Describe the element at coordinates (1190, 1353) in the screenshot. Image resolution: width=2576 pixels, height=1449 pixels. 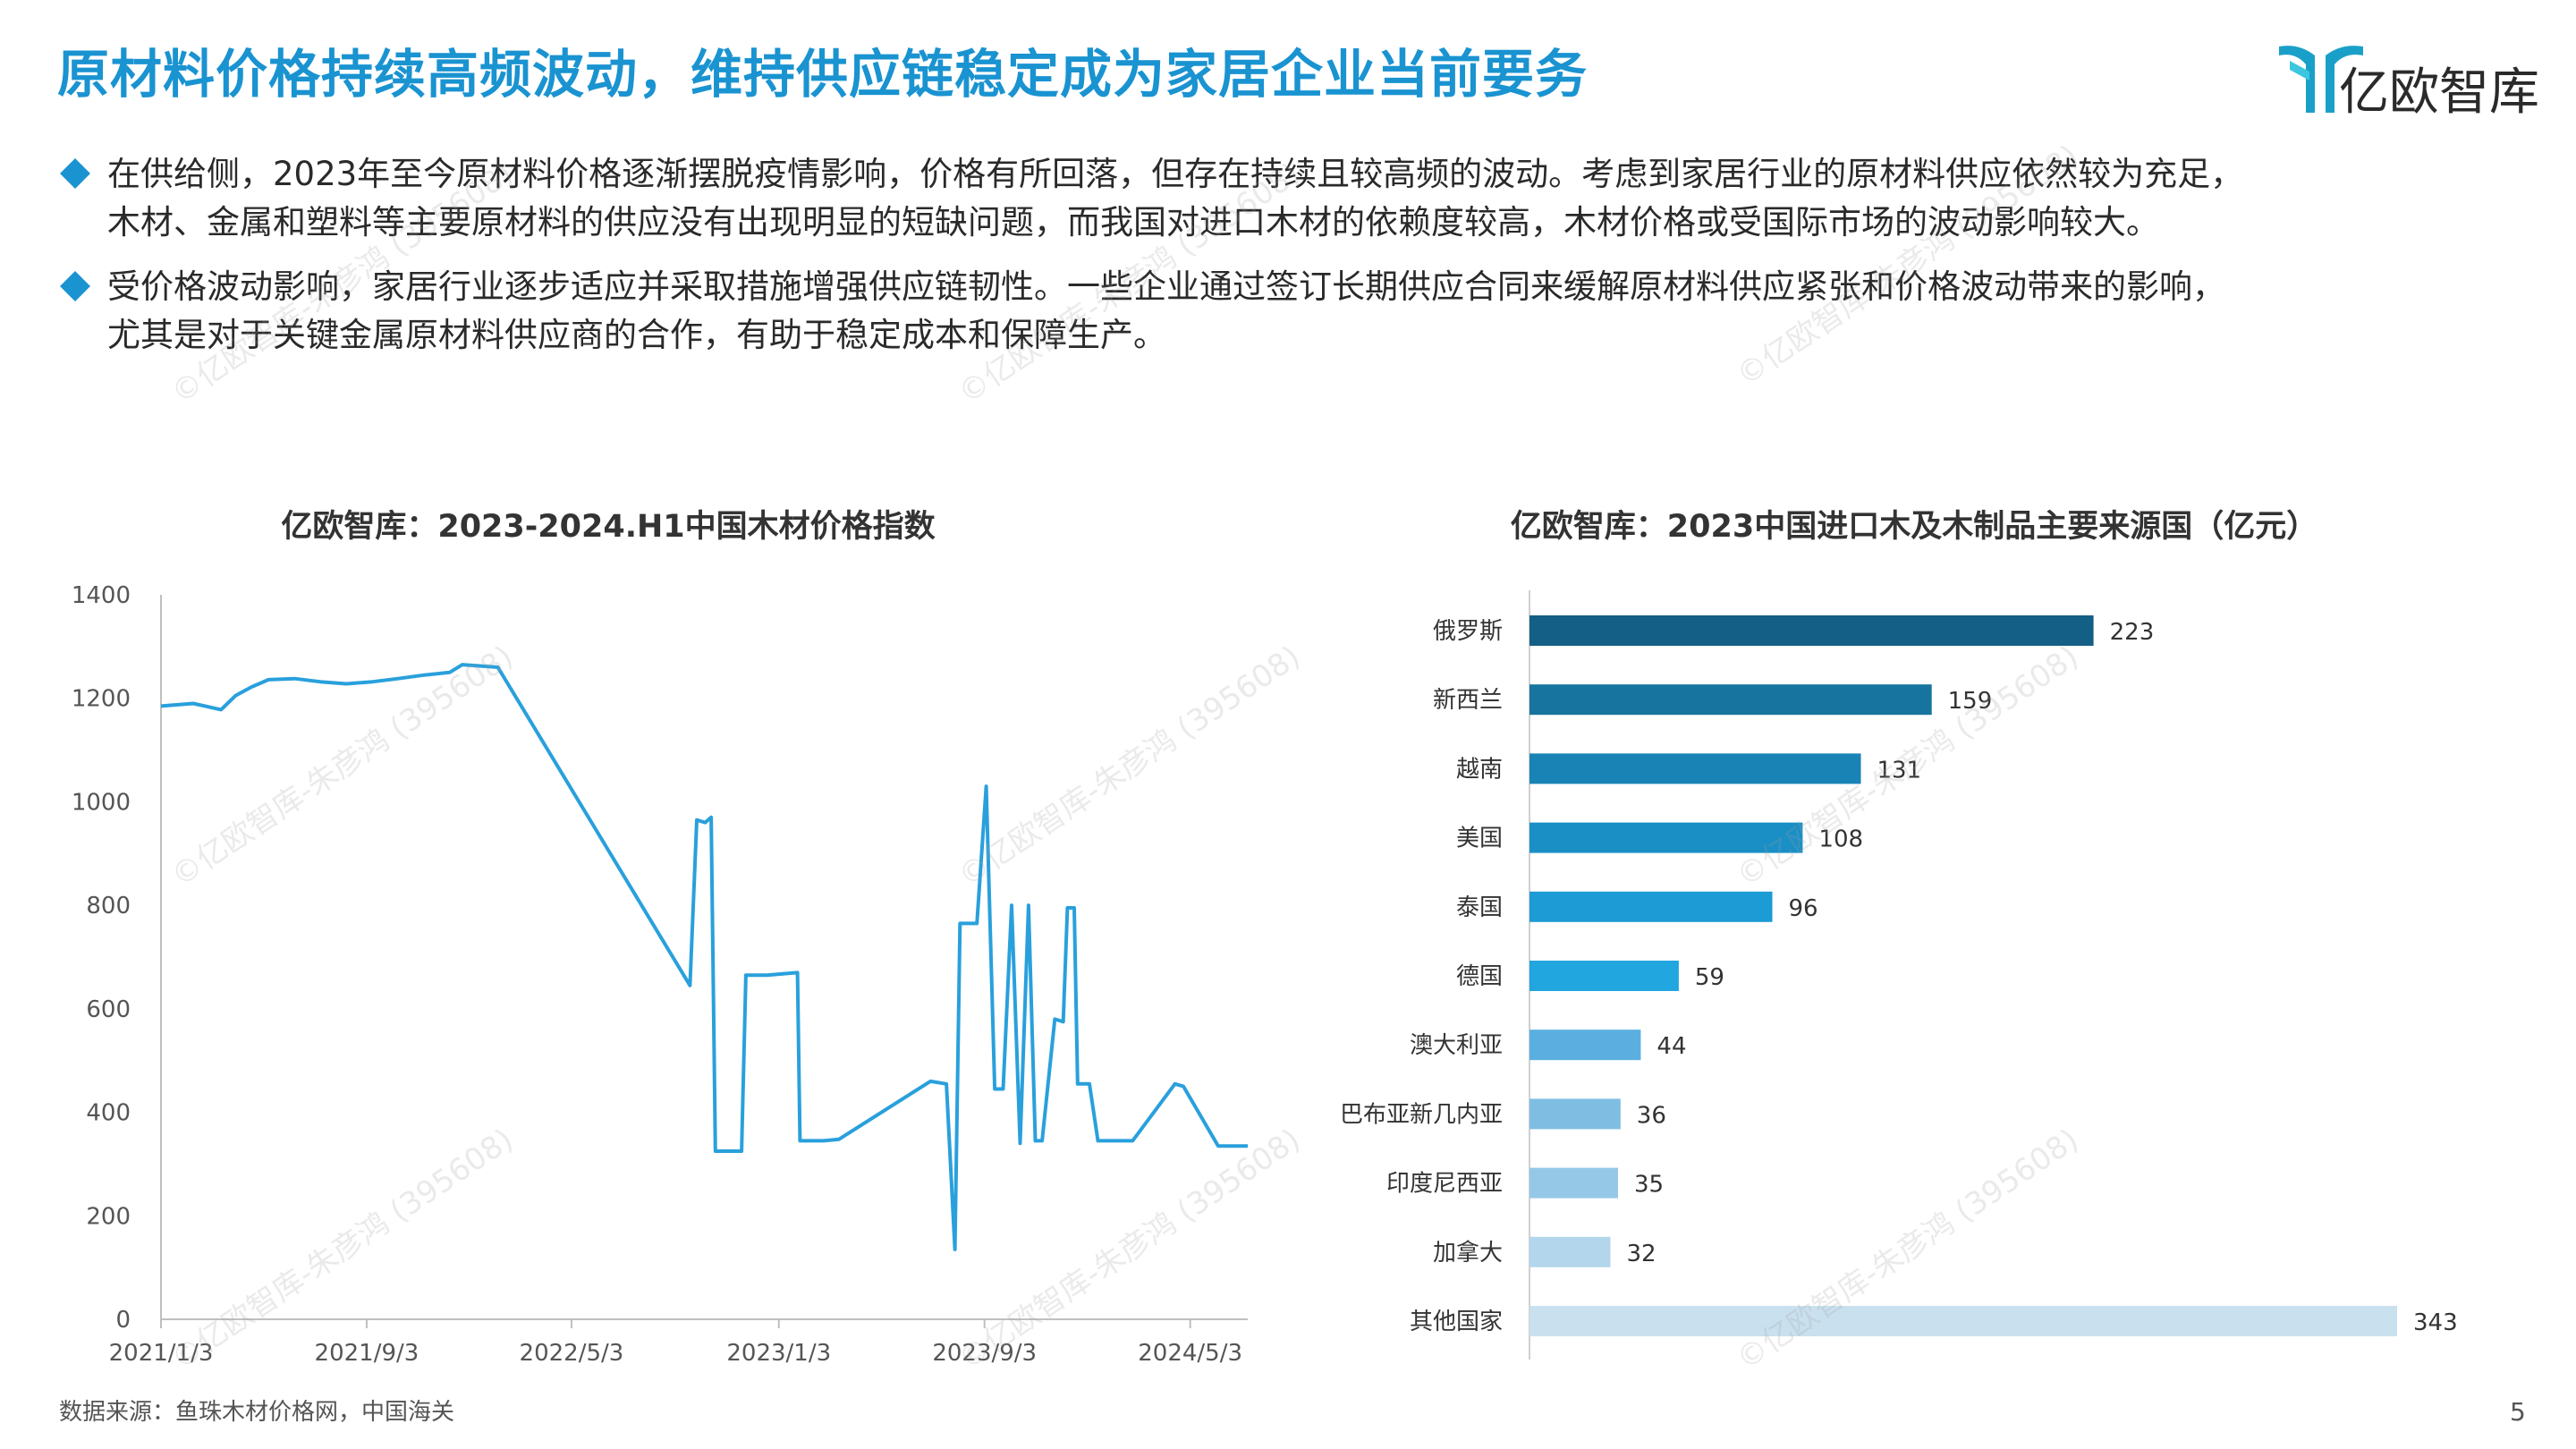
I see `x-tick-label: 2024/5/3` at that location.